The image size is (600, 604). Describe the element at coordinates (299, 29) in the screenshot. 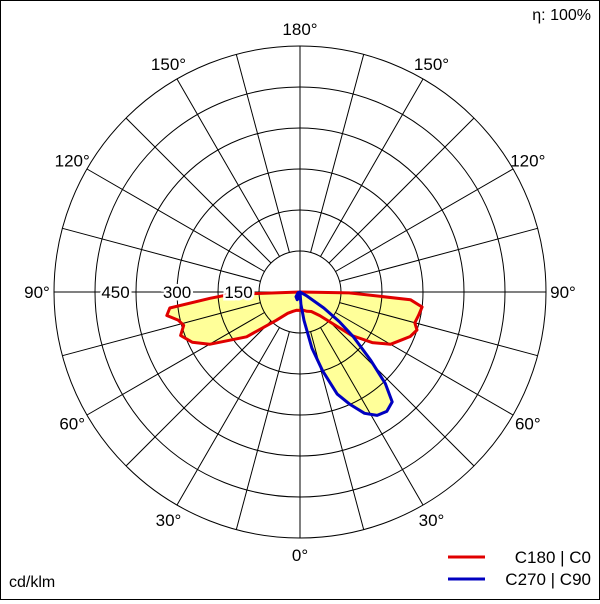

I see `angle-label-11: 180°` at that location.